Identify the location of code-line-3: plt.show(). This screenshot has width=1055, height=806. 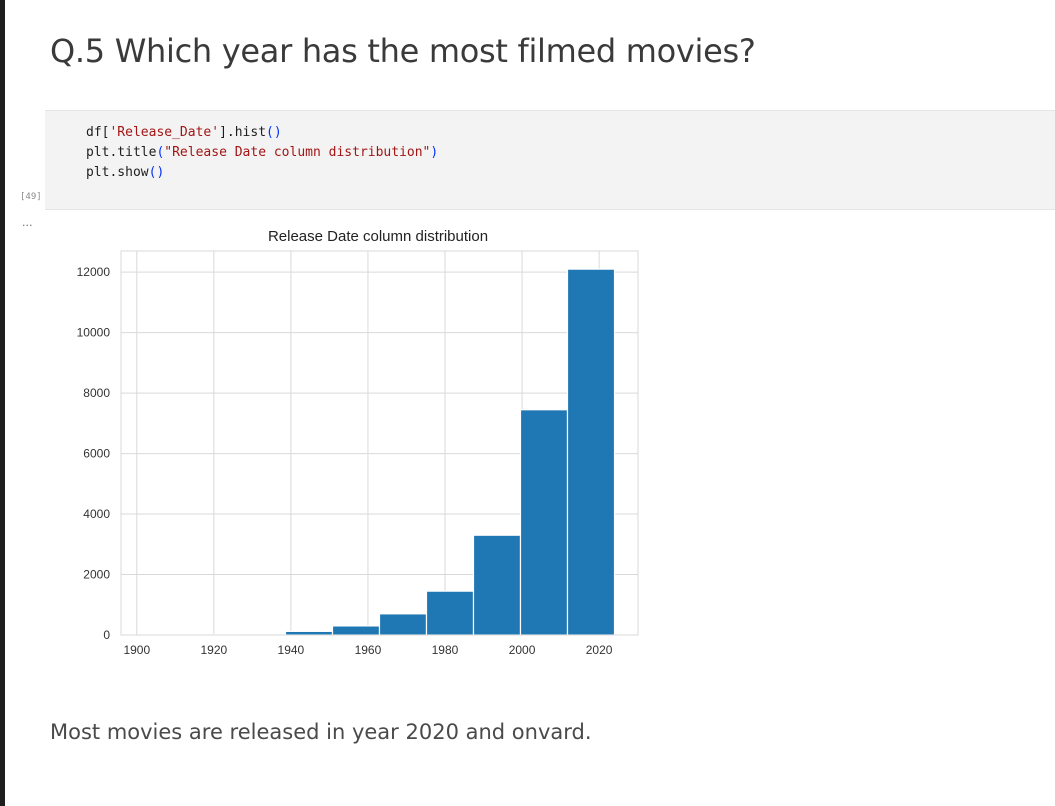
(262, 173).